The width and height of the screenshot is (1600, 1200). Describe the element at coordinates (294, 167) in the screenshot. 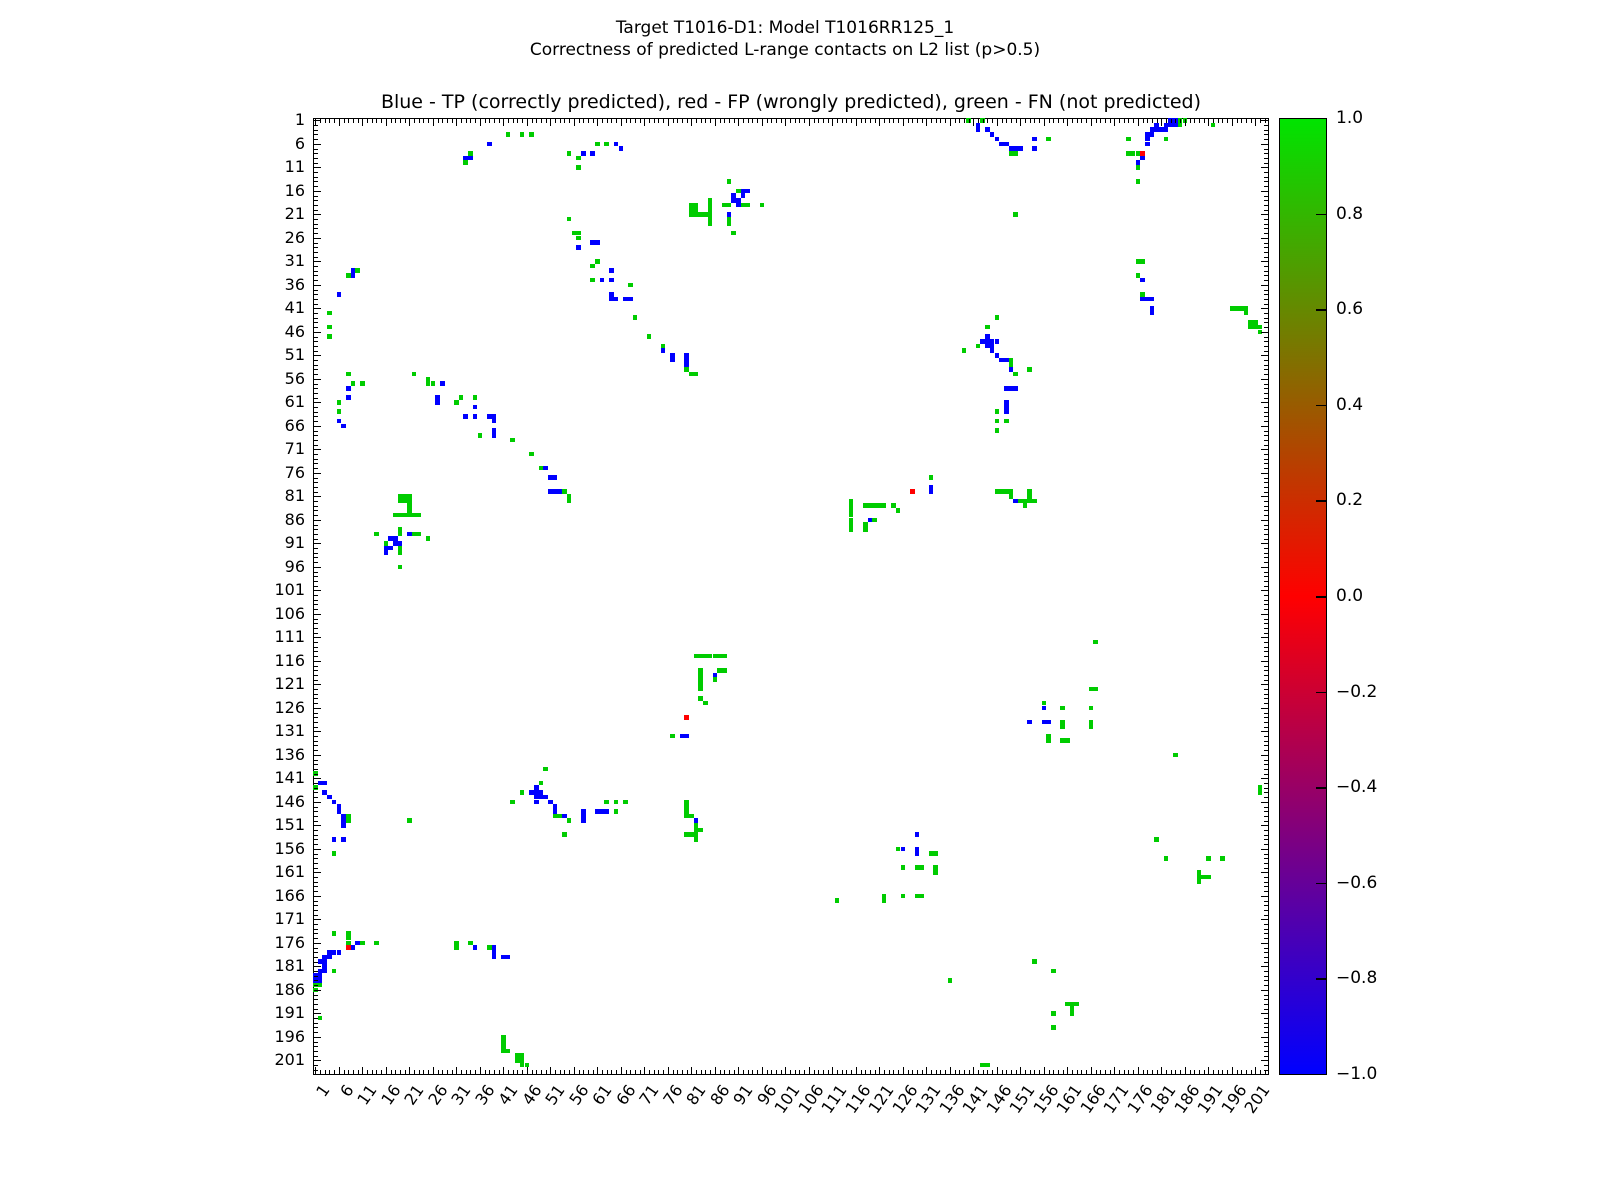

I see `y-axis-tick-label: 11` at that location.